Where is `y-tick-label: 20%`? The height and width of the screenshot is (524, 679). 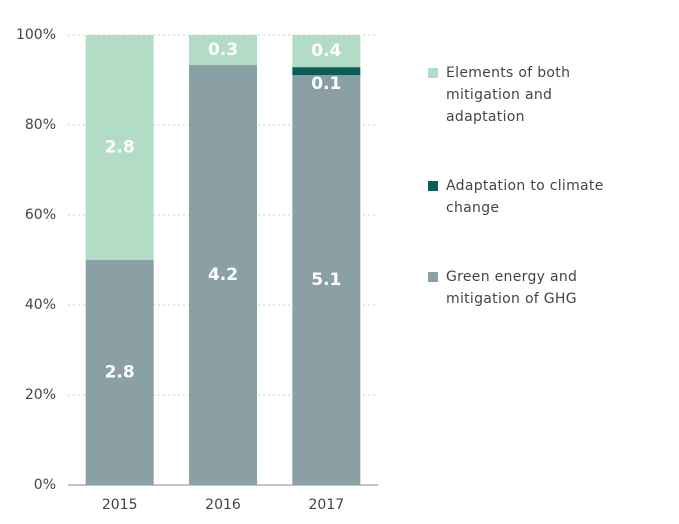 y-tick-label: 20% is located at coordinates (40, 395).